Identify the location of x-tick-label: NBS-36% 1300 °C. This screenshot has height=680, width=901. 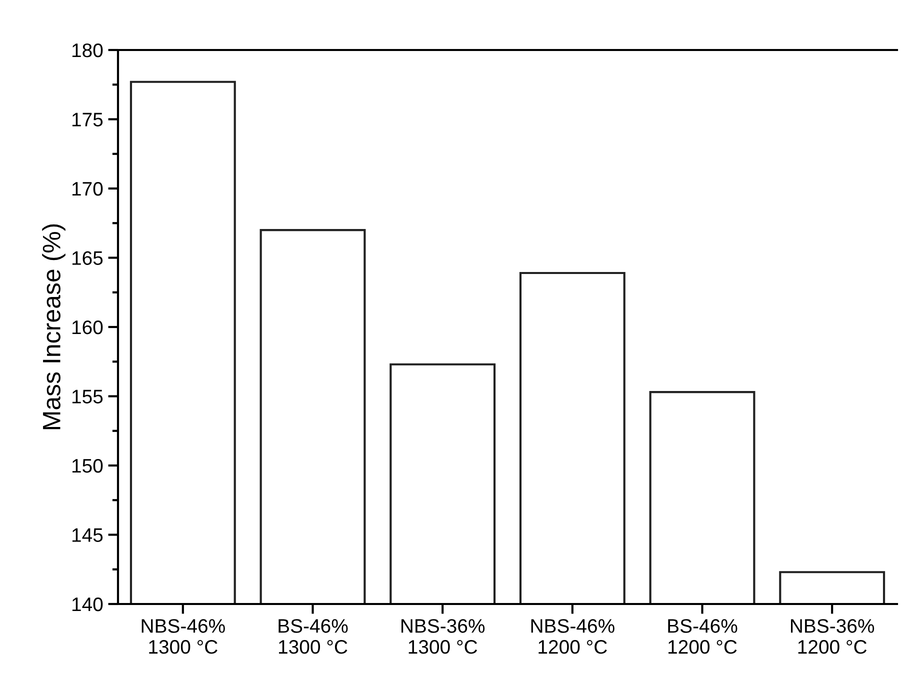
(443, 636).